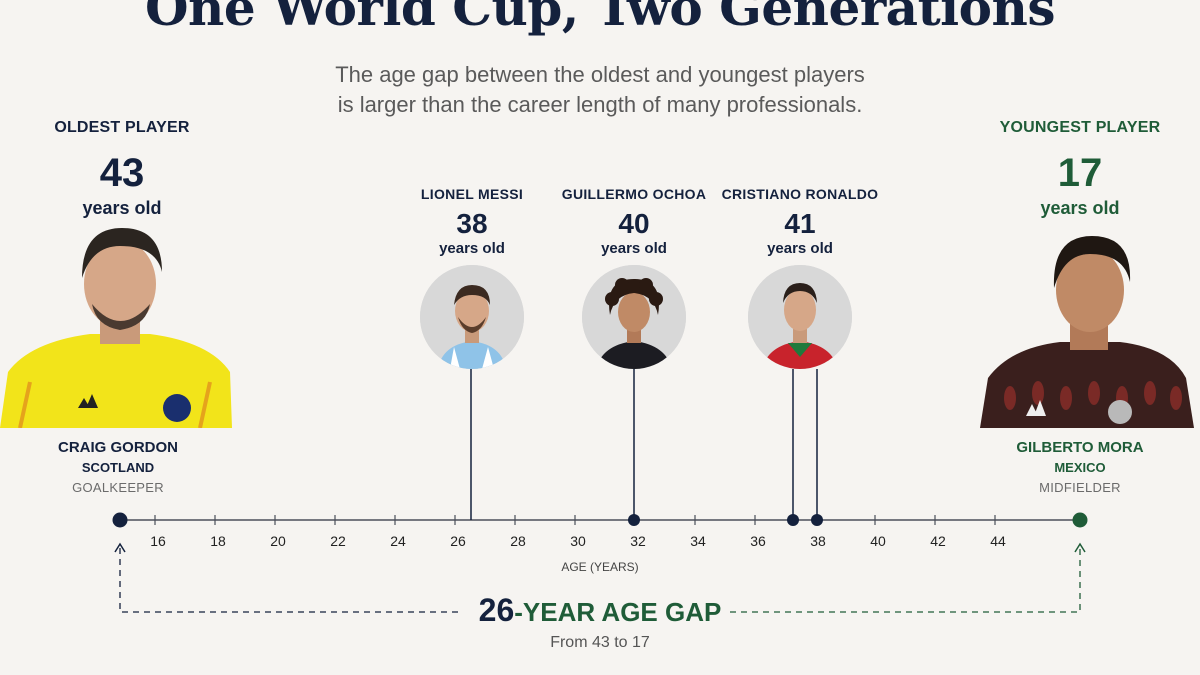 The height and width of the screenshot is (675, 1200). I want to click on ronaldo-label: CRISTIANO RONALDO 41 years old, so click(800, 222).